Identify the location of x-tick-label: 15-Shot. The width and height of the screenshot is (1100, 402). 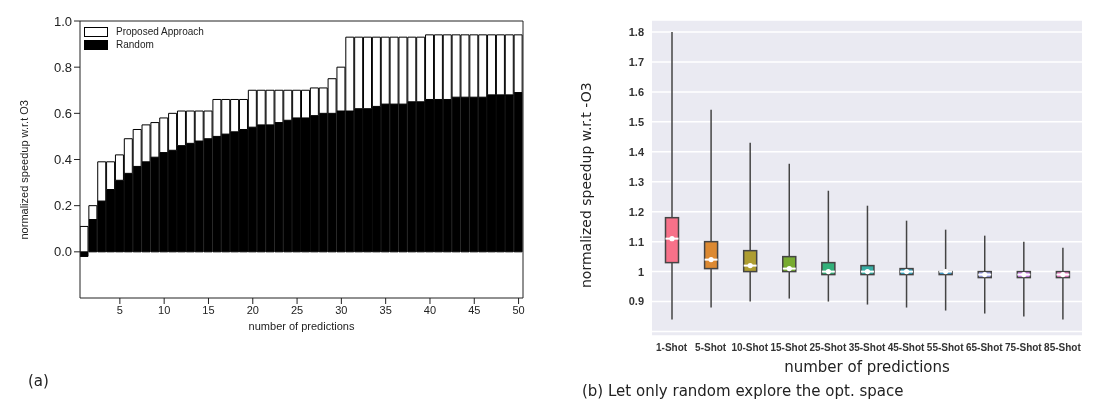
(789, 348).